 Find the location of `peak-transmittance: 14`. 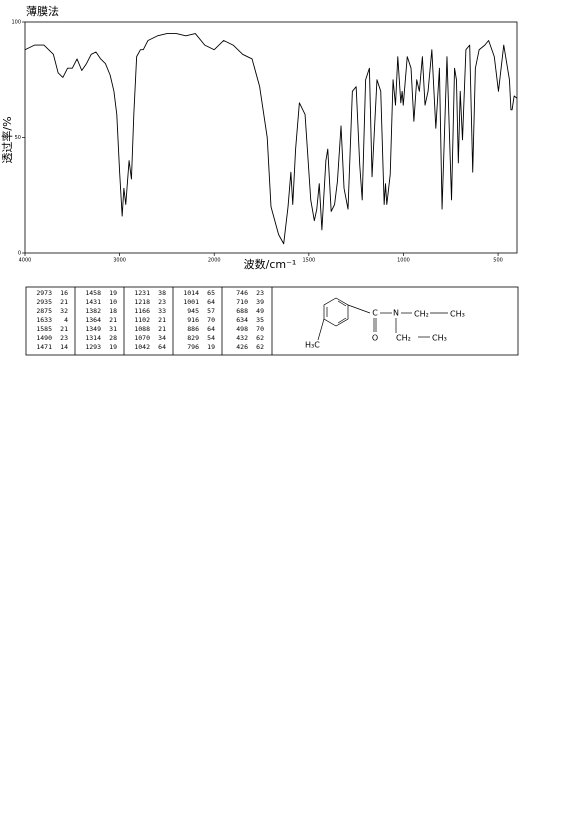

peak-transmittance: 14 is located at coordinates (64, 347).